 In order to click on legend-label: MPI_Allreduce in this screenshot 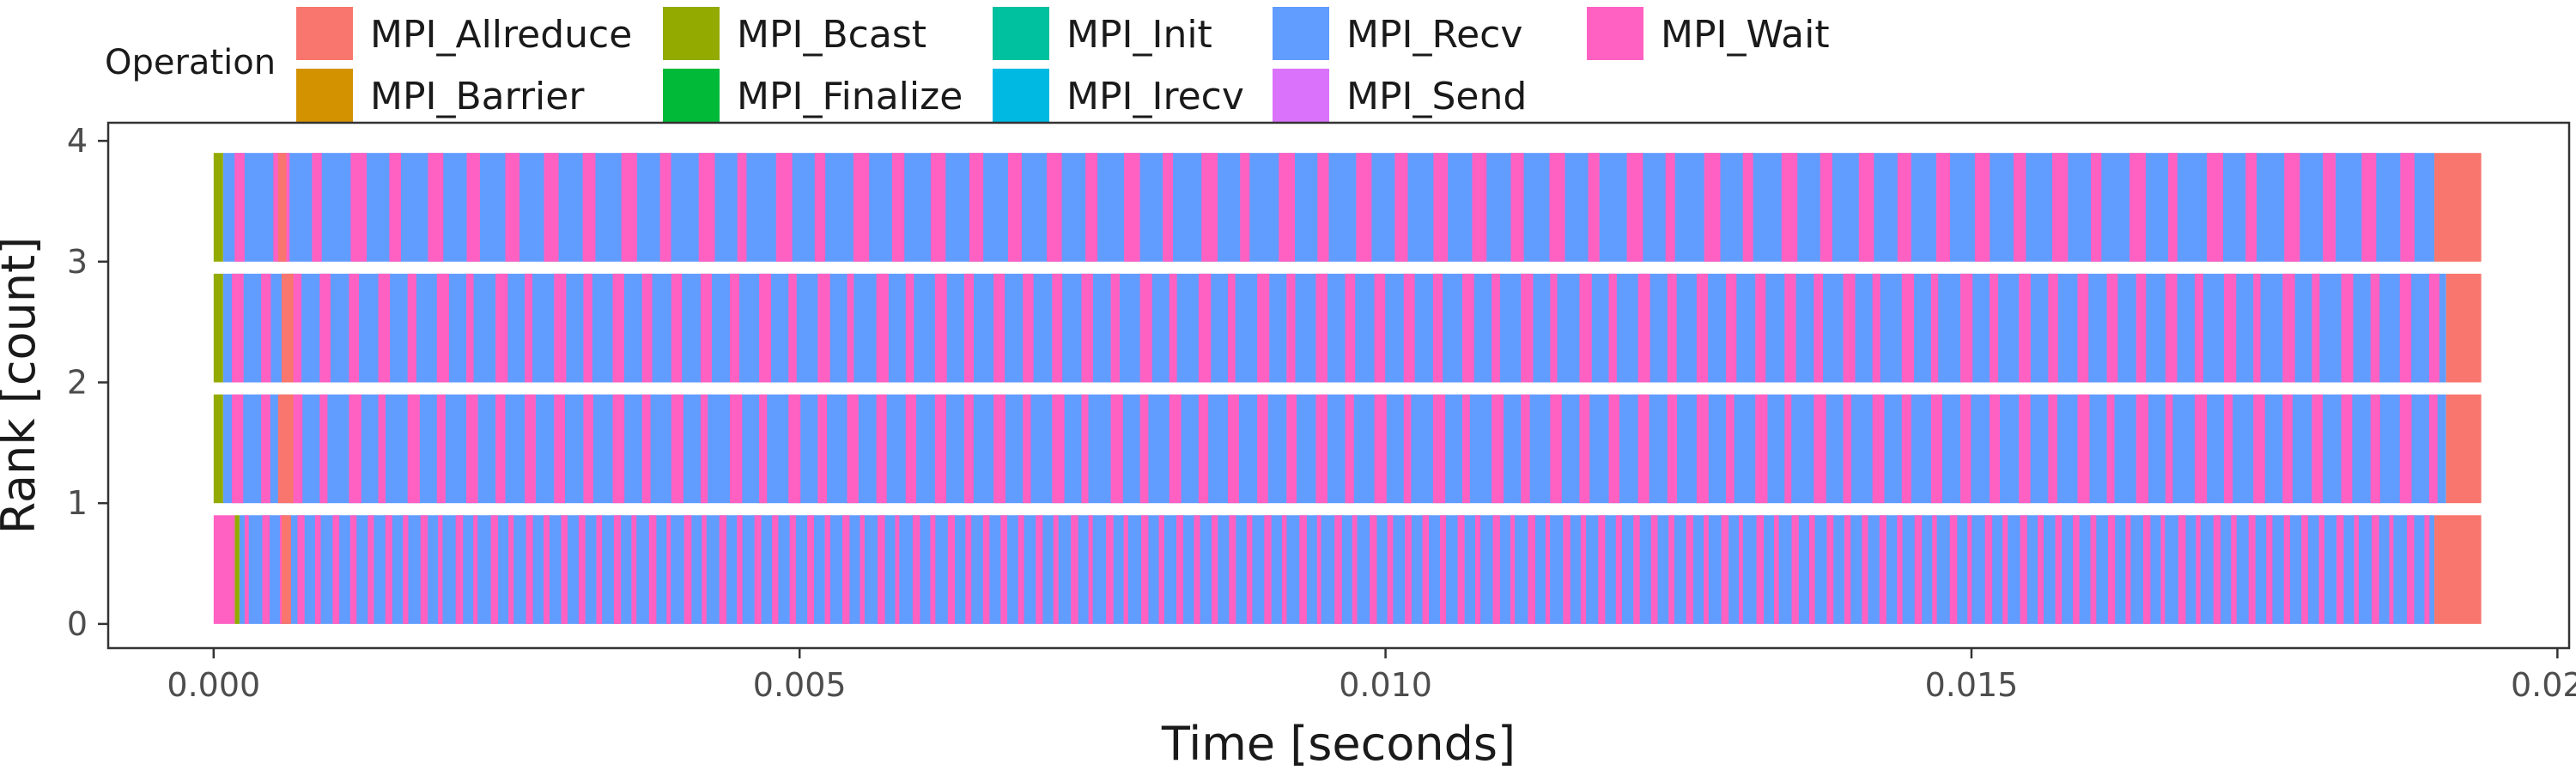, I will do `click(501, 35)`.